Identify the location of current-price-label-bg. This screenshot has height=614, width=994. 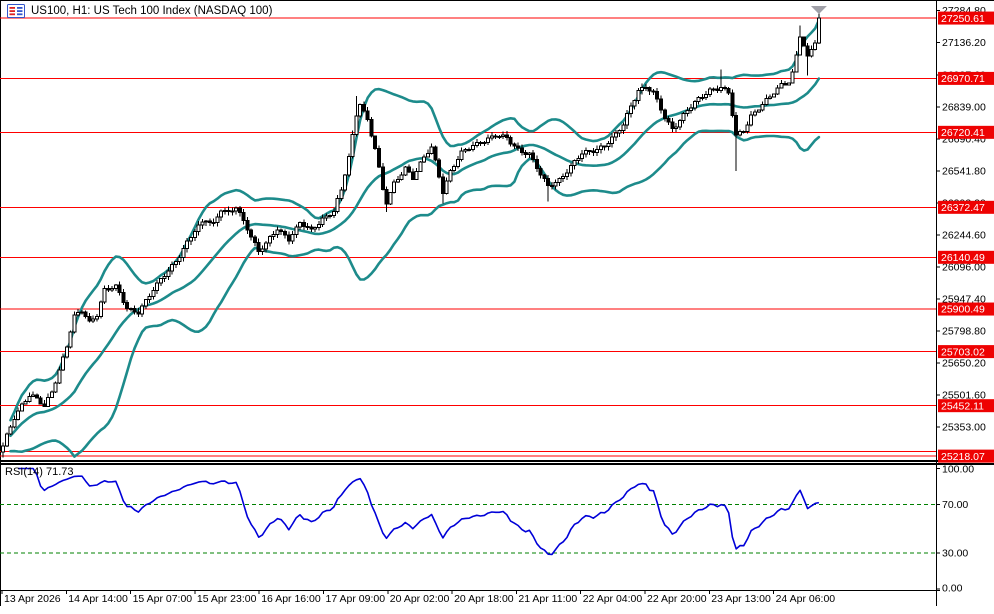
(966, 18).